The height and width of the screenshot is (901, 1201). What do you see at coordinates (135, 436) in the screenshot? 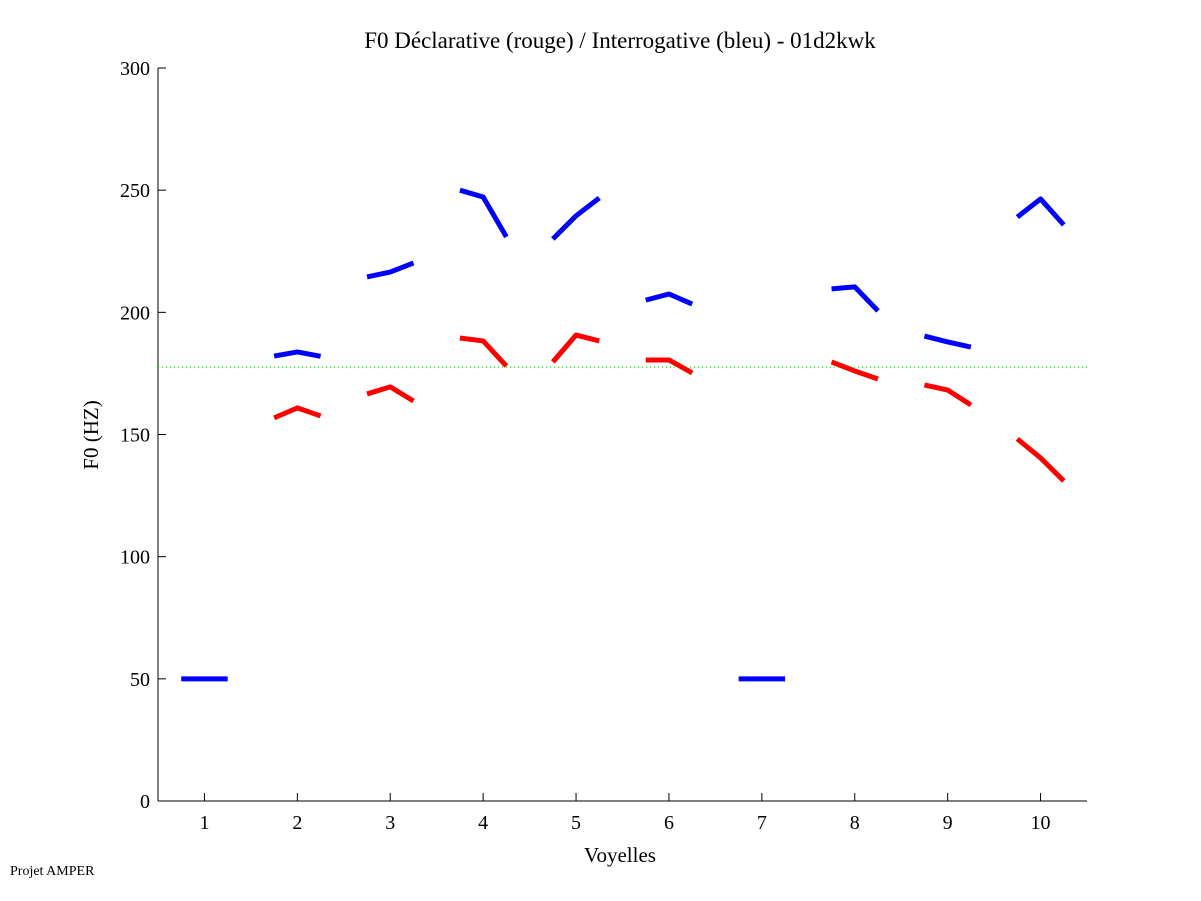
I see `y-tick-label: 150` at bounding box center [135, 436].